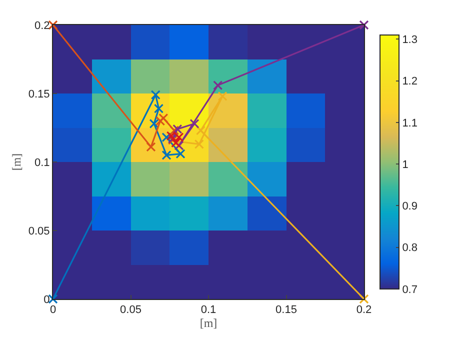 This screenshot has height=338, width=474. What do you see at coordinates (364, 310) in the screenshot?
I see `x-tick-label: 0.2` at bounding box center [364, 310].